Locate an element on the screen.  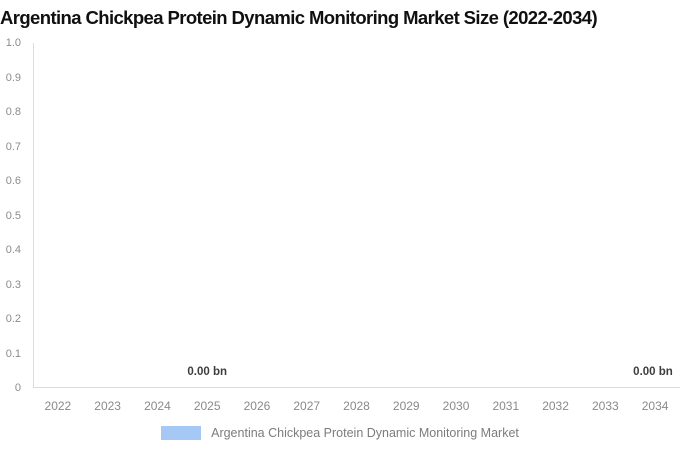
x-tick-label: 2024 is located at coordinates (157, 406).